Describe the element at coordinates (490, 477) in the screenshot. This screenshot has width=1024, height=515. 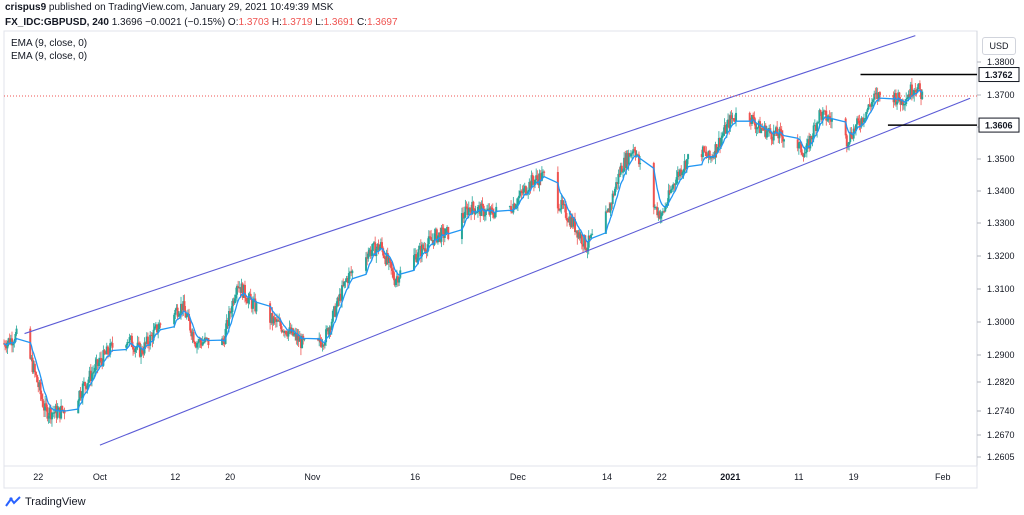
I see `time-axis` at that location.